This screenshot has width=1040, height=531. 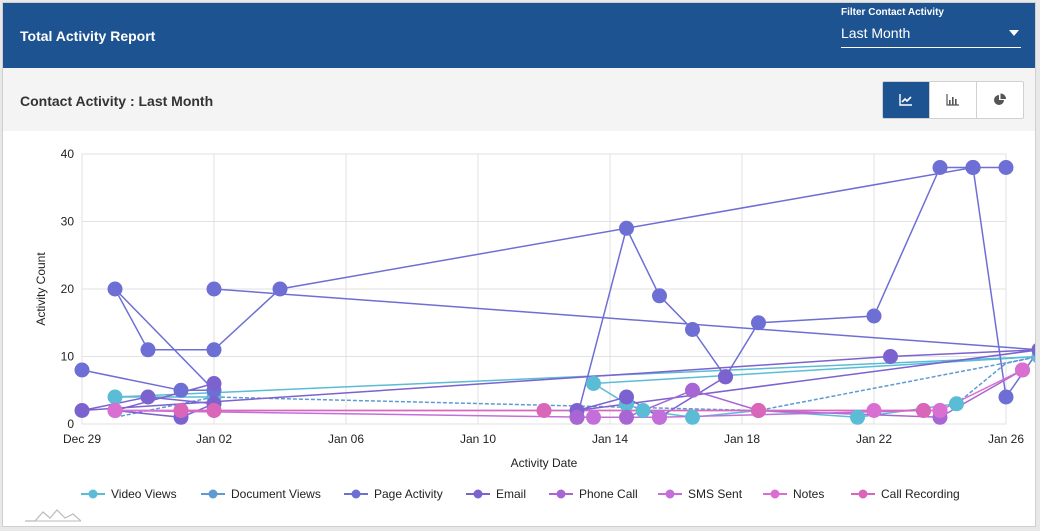 I want to click on legend-item: Email, so click(x=496, y=494).